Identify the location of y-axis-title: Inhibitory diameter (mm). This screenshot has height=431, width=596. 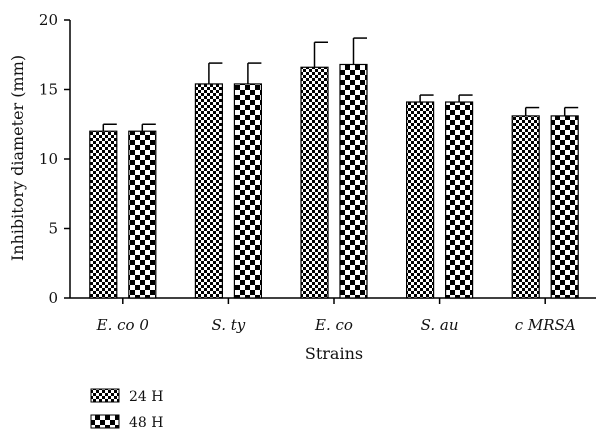
(17, 158).